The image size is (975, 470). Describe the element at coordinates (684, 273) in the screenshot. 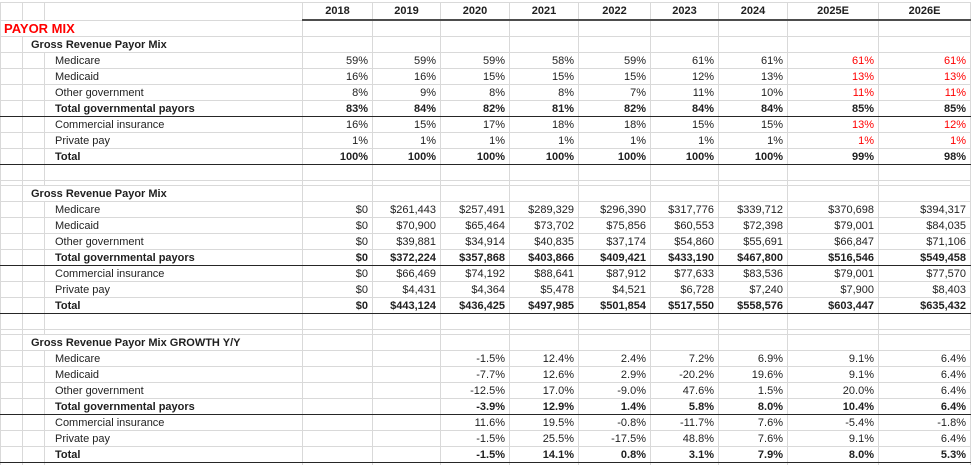

I see `value-cell: $77,633` at that location.